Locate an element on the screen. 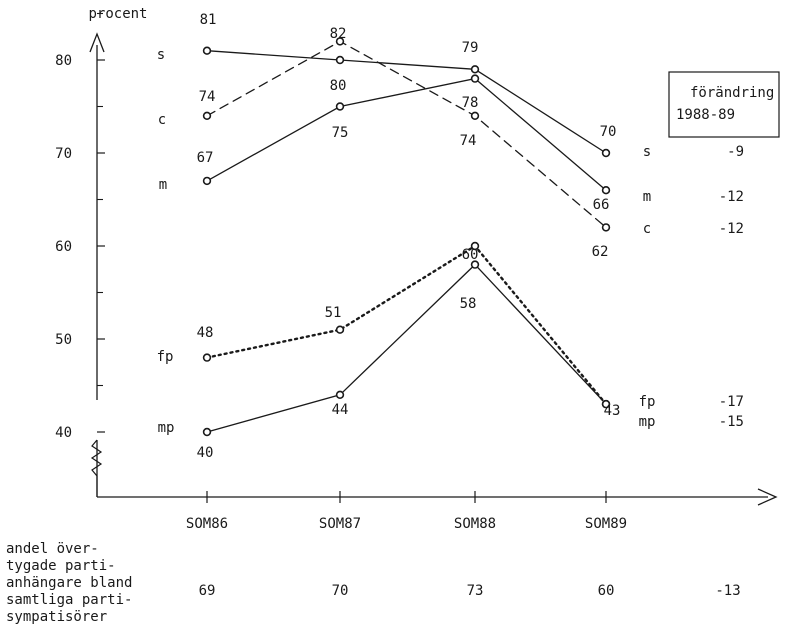 The height and width of the screenshot is (638, 791). footer-label-line-4: samtliga parti- is located at coordinates (69, 600).